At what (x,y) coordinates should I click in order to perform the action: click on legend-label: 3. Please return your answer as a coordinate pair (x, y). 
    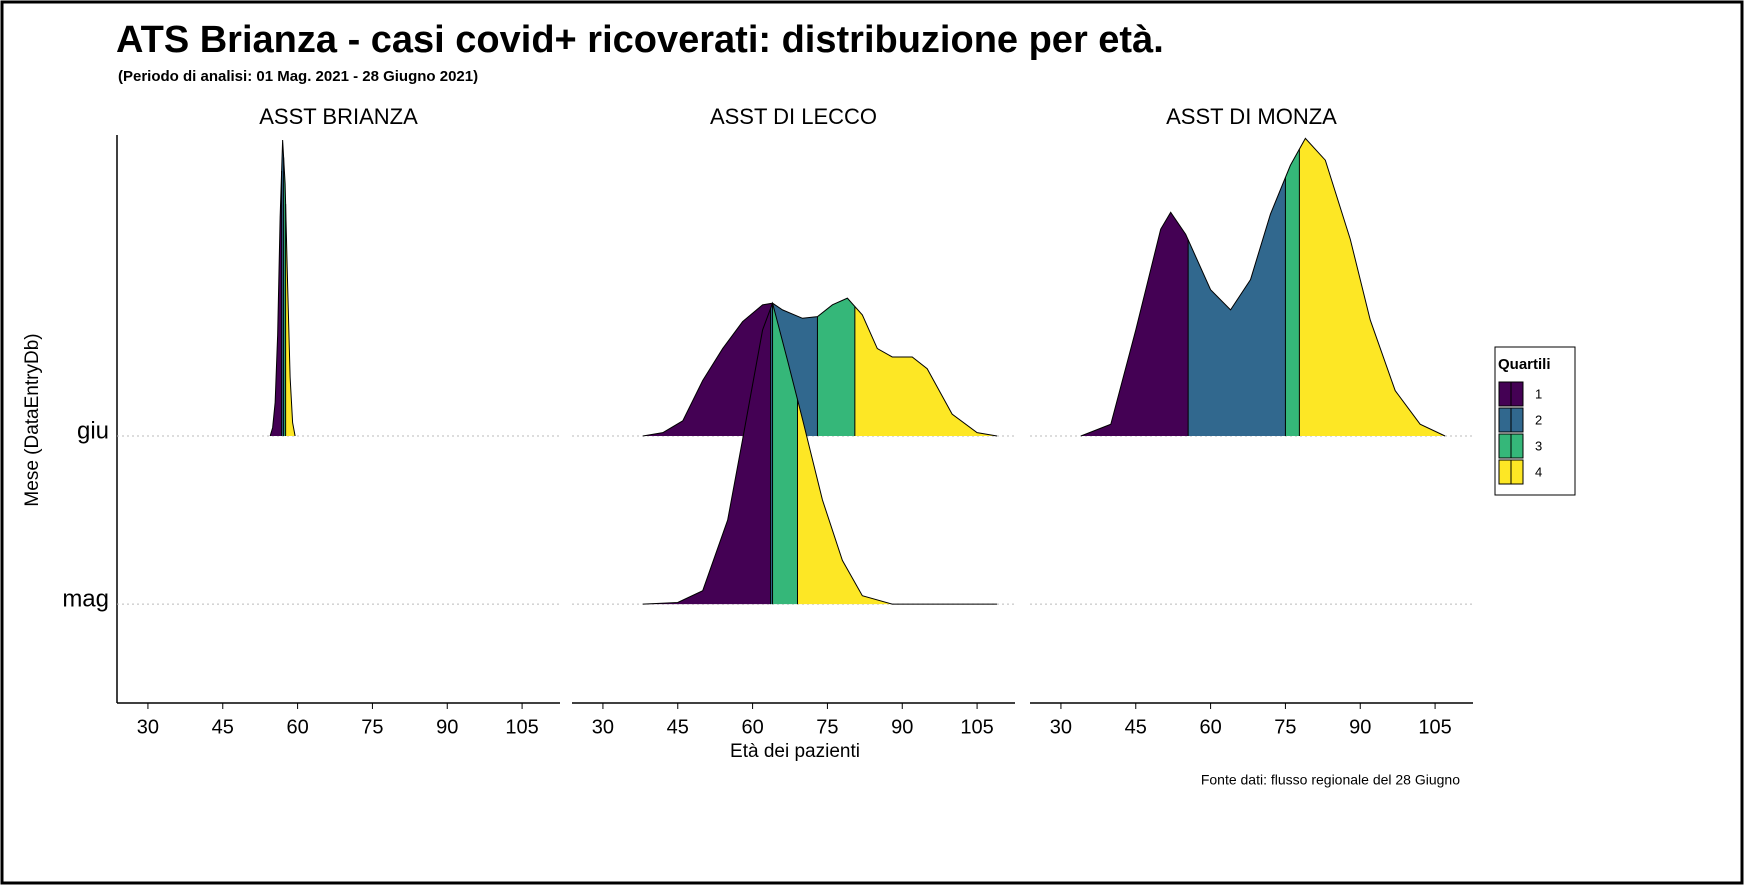
    Looking at the image, I should click on (1538, 445).